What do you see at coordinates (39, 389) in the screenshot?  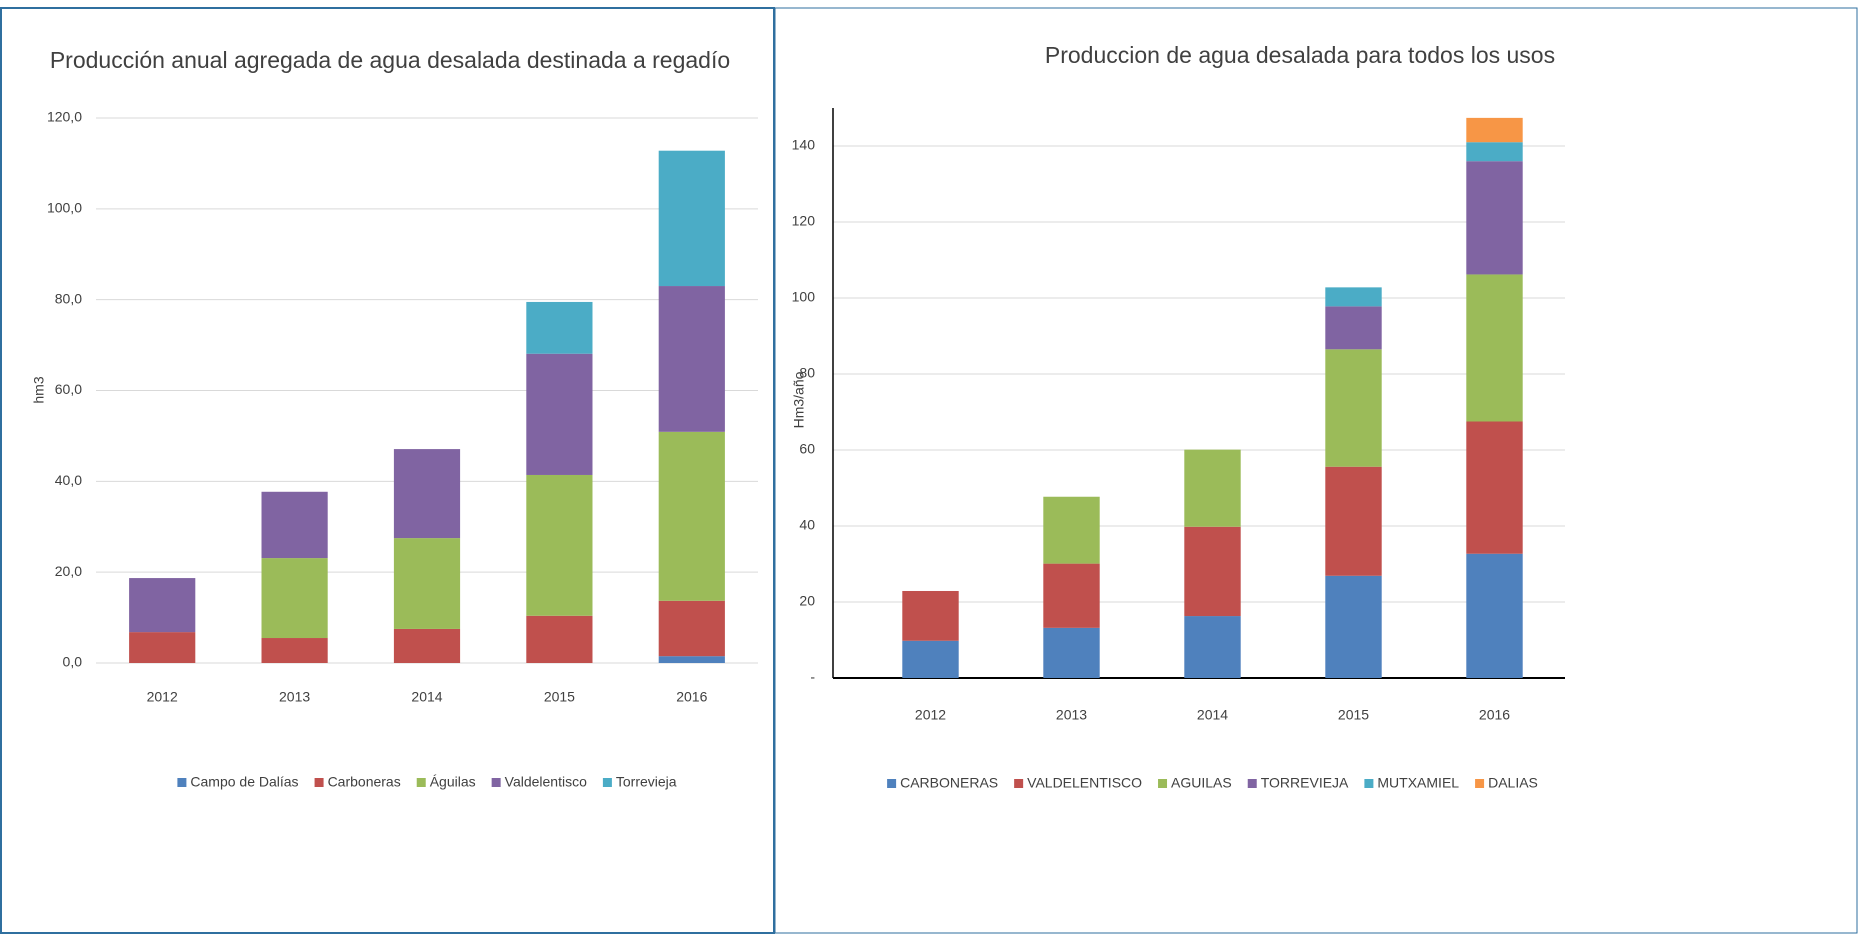 I see `y-axis-label: hm3` at bounding box center [39, 389].